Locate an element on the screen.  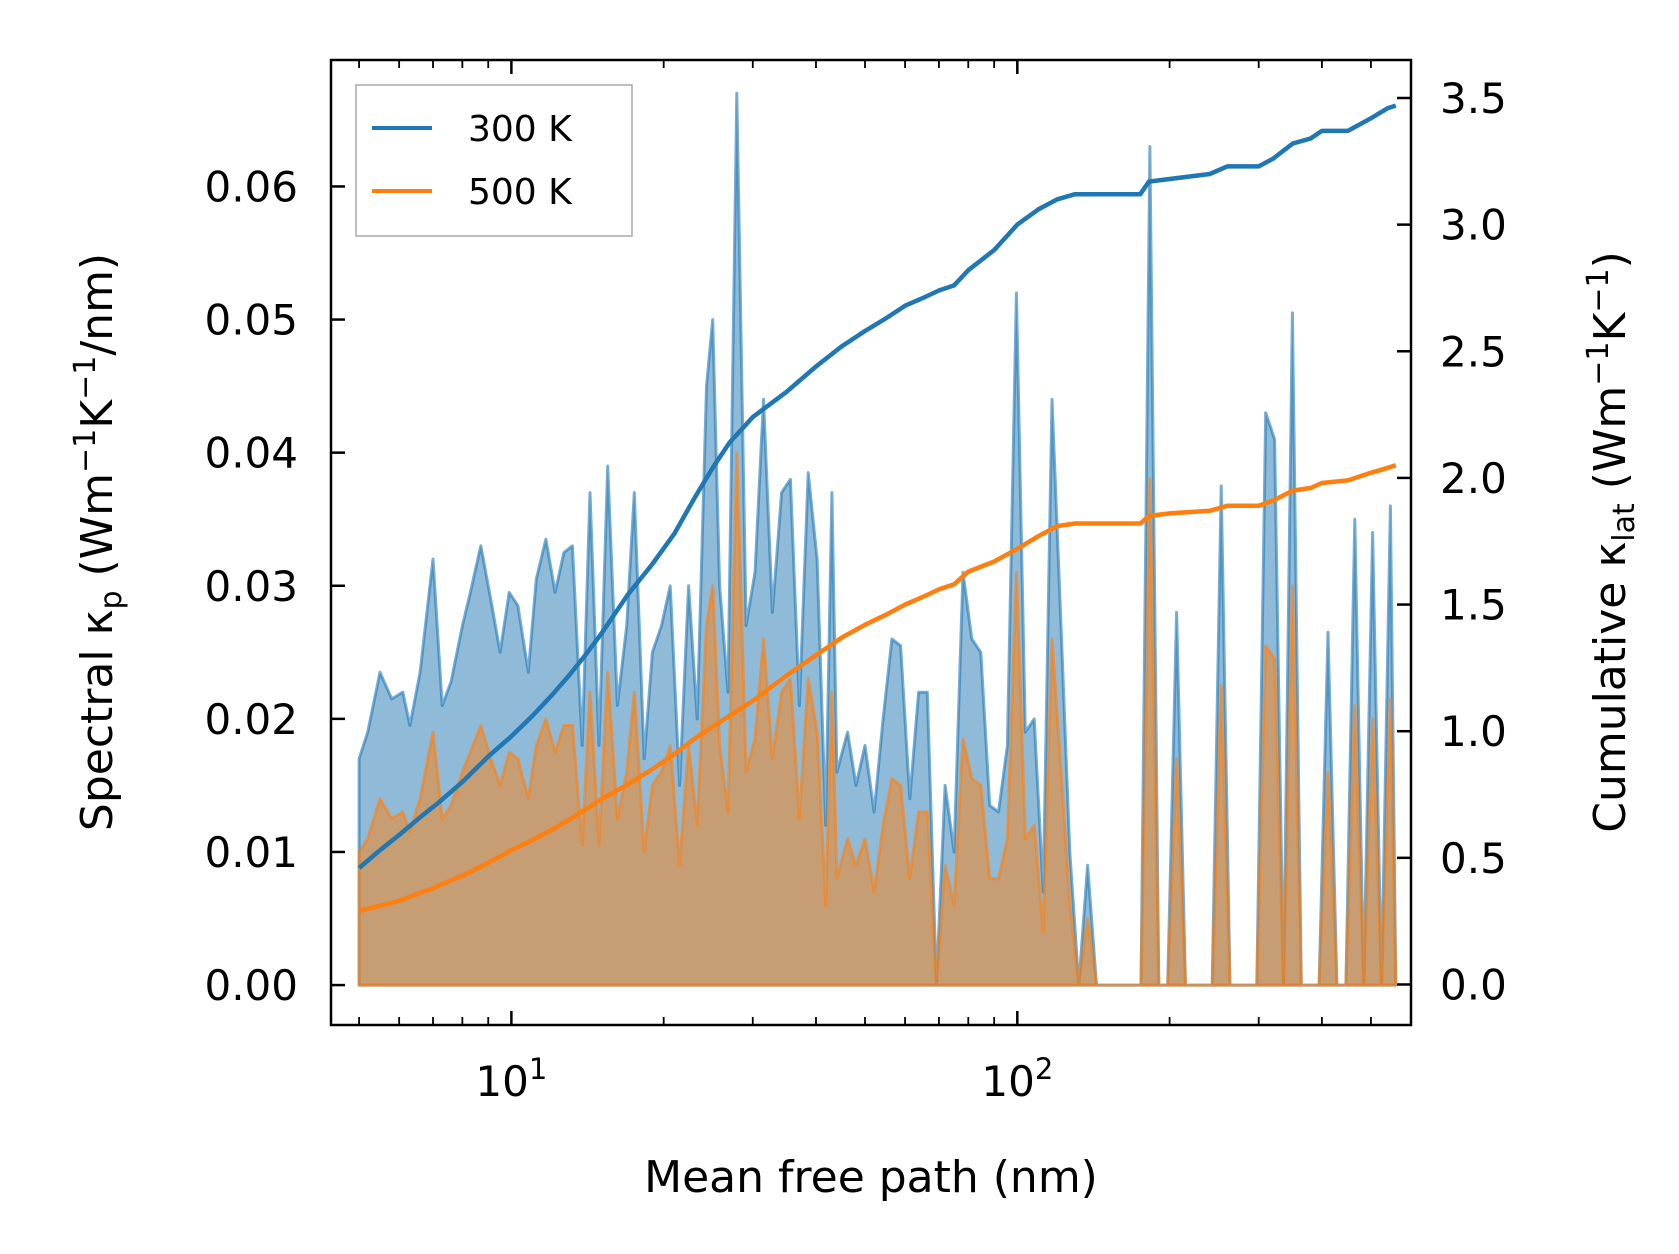
x-tick-label: 10² is located at coordinates (1017, 1079).